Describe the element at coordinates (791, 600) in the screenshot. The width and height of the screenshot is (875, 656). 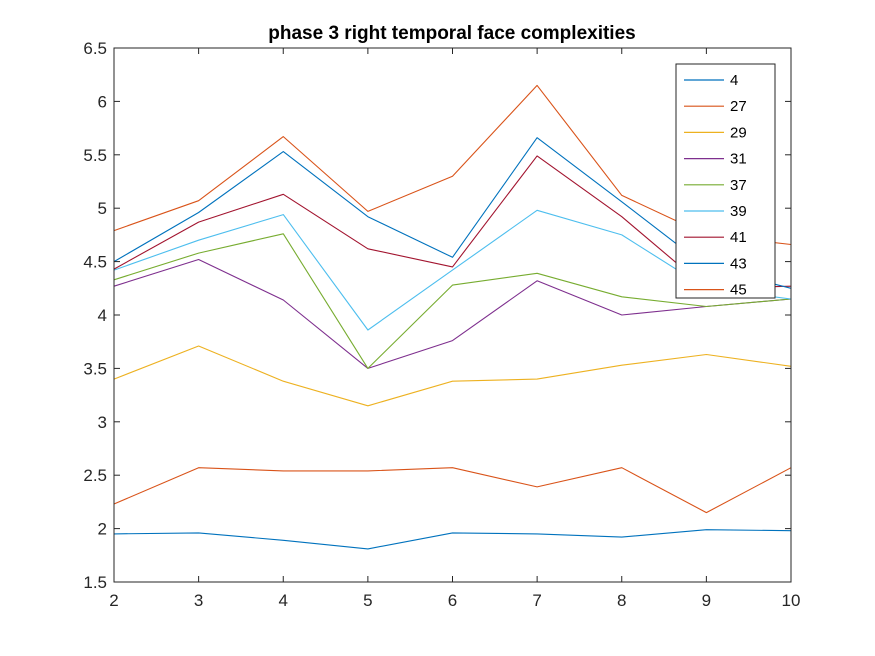
I see `x-tick-label: 10` at that location.